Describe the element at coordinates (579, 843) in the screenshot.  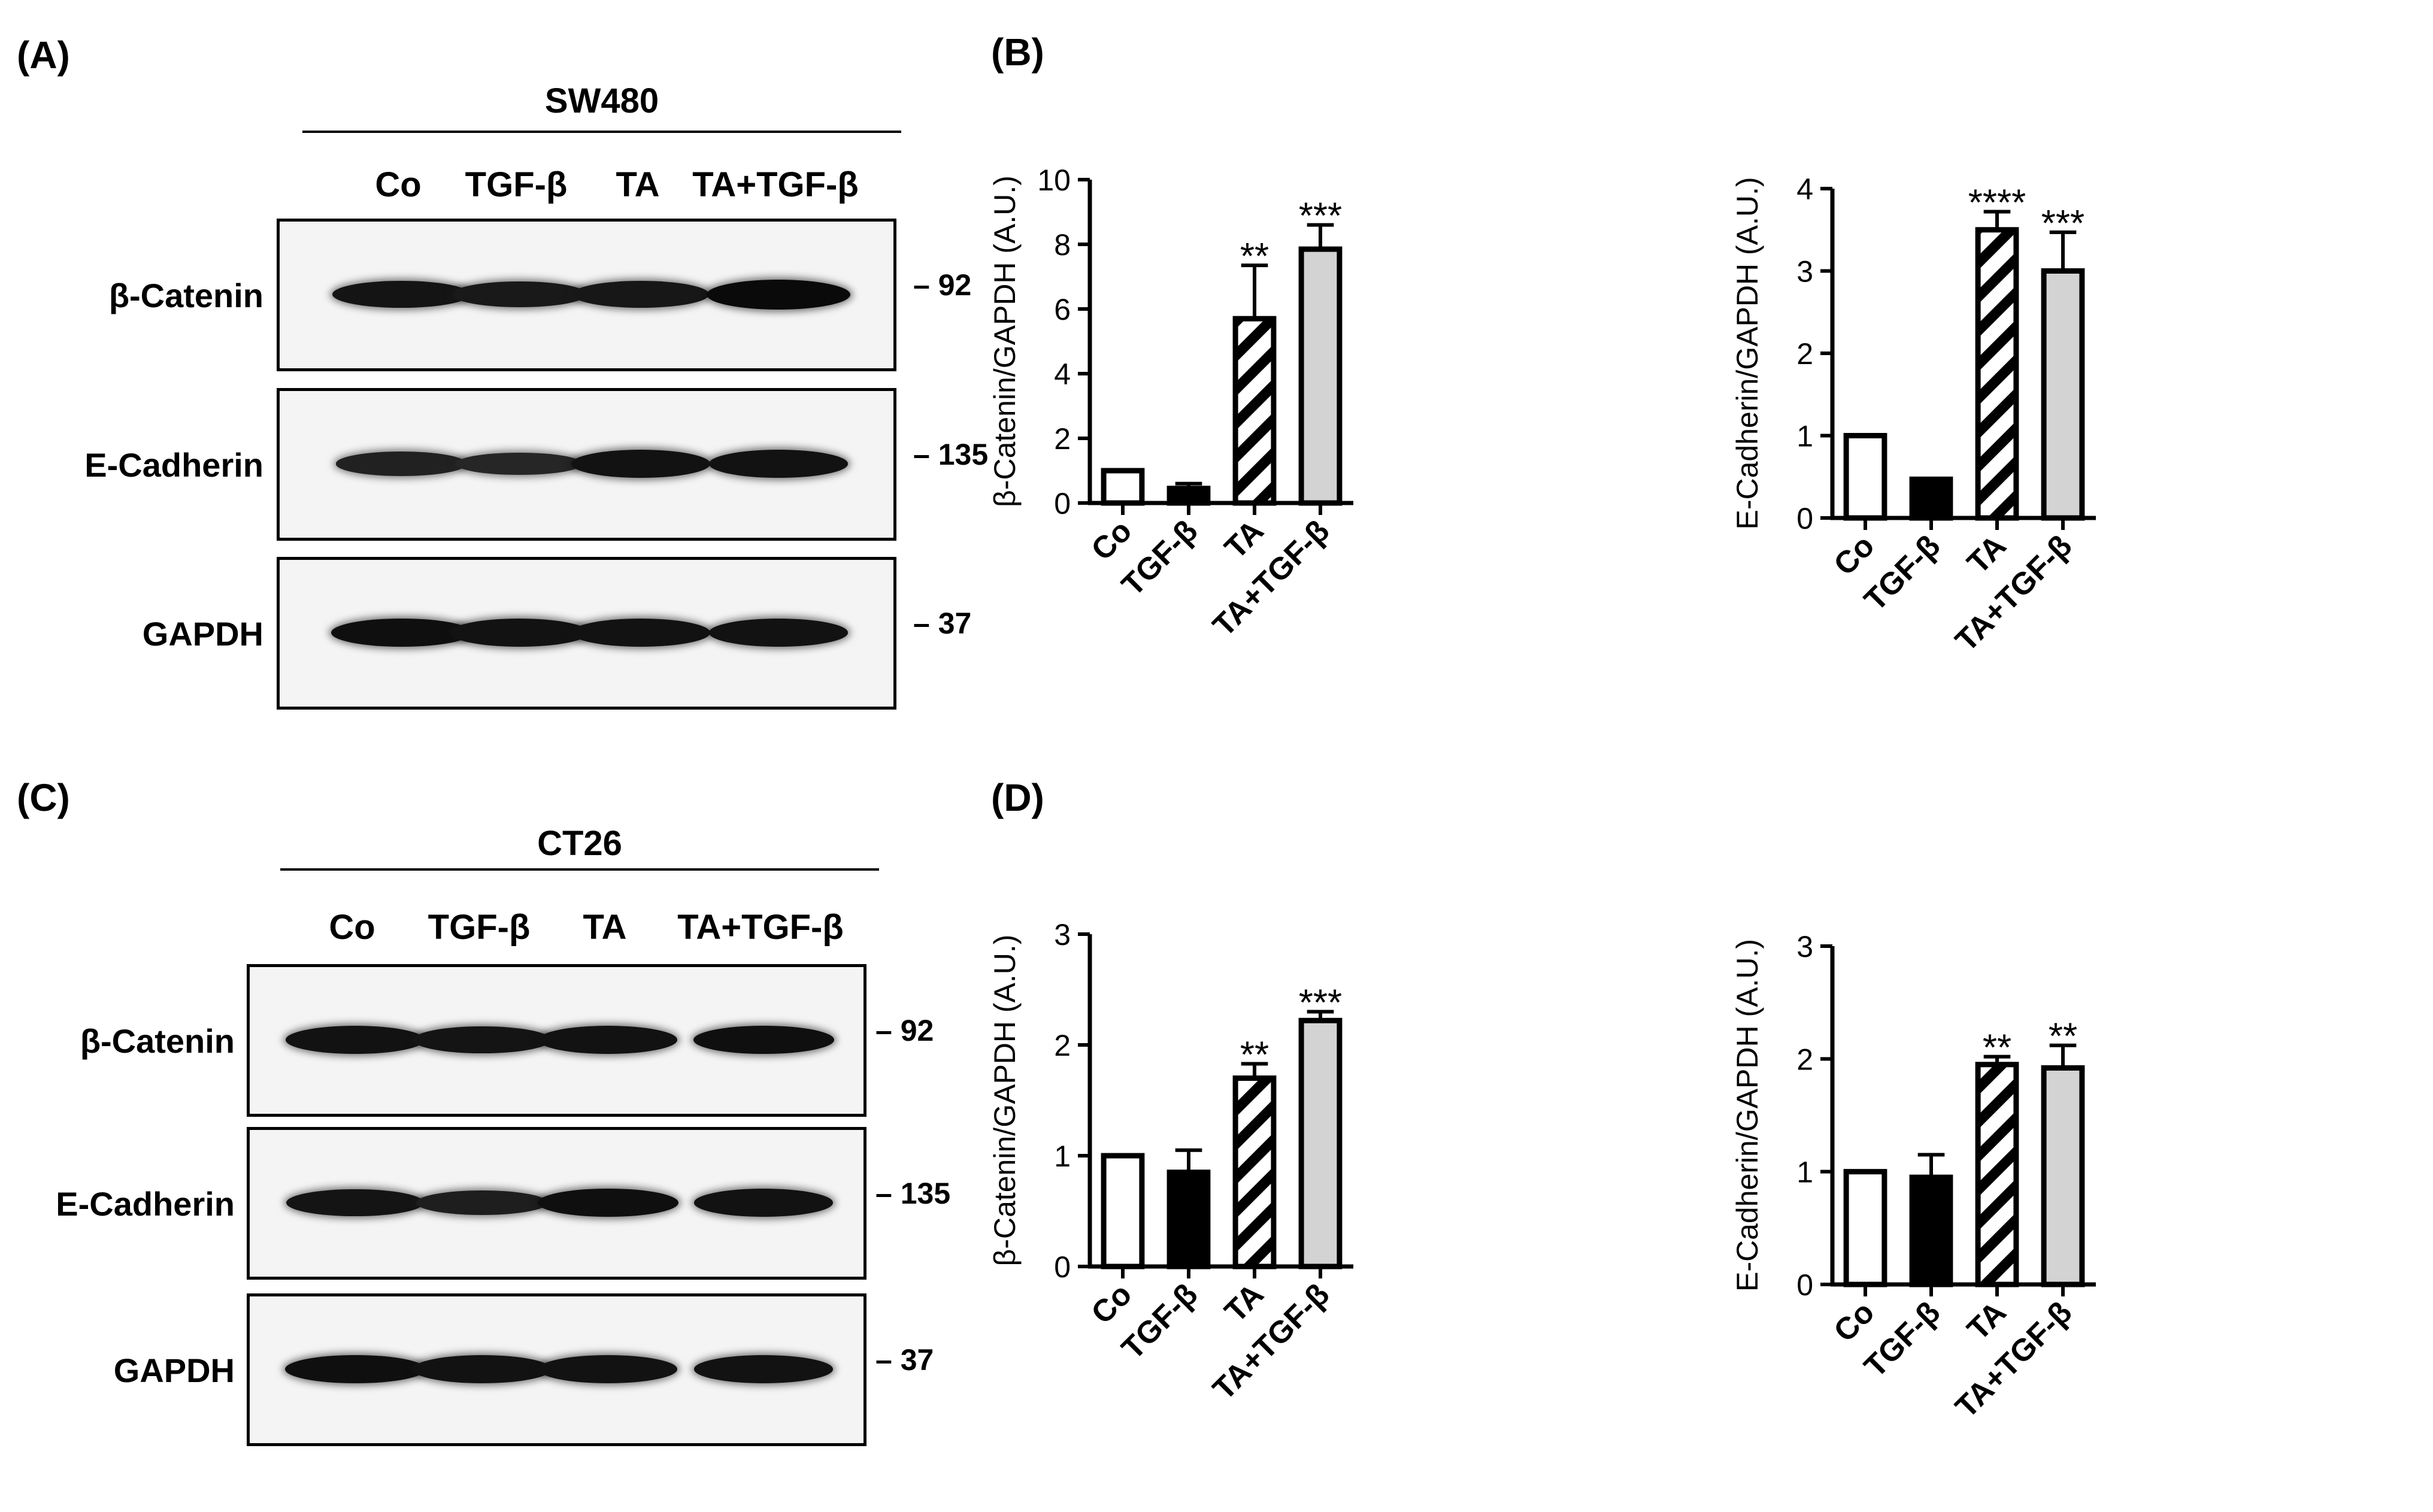
I see `blot-cell-line-title: CT26` at that location.